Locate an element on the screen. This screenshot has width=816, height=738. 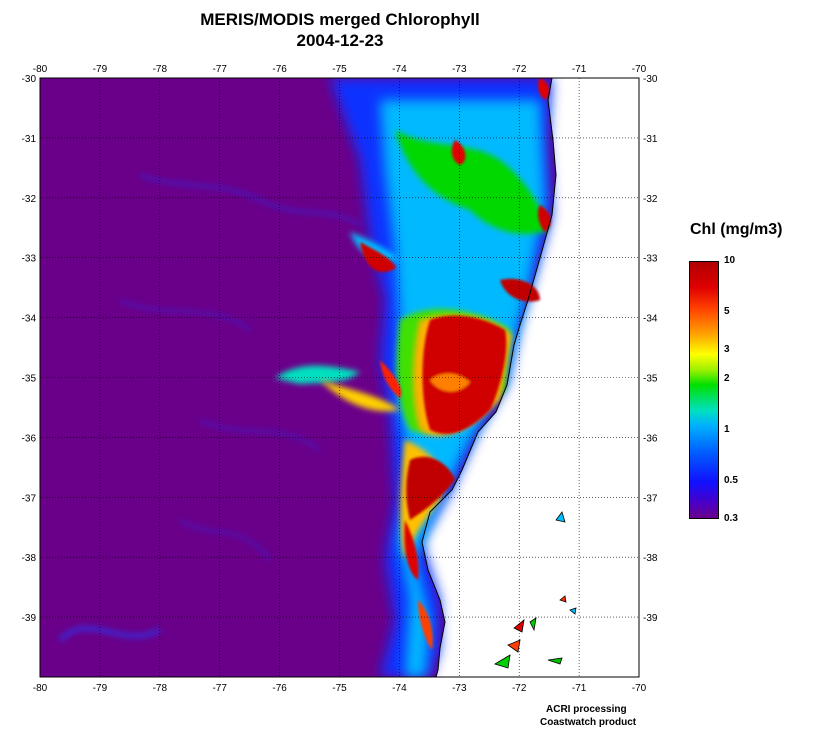
colorbar-tick-label: 2 is located at coordinates (727, 379).